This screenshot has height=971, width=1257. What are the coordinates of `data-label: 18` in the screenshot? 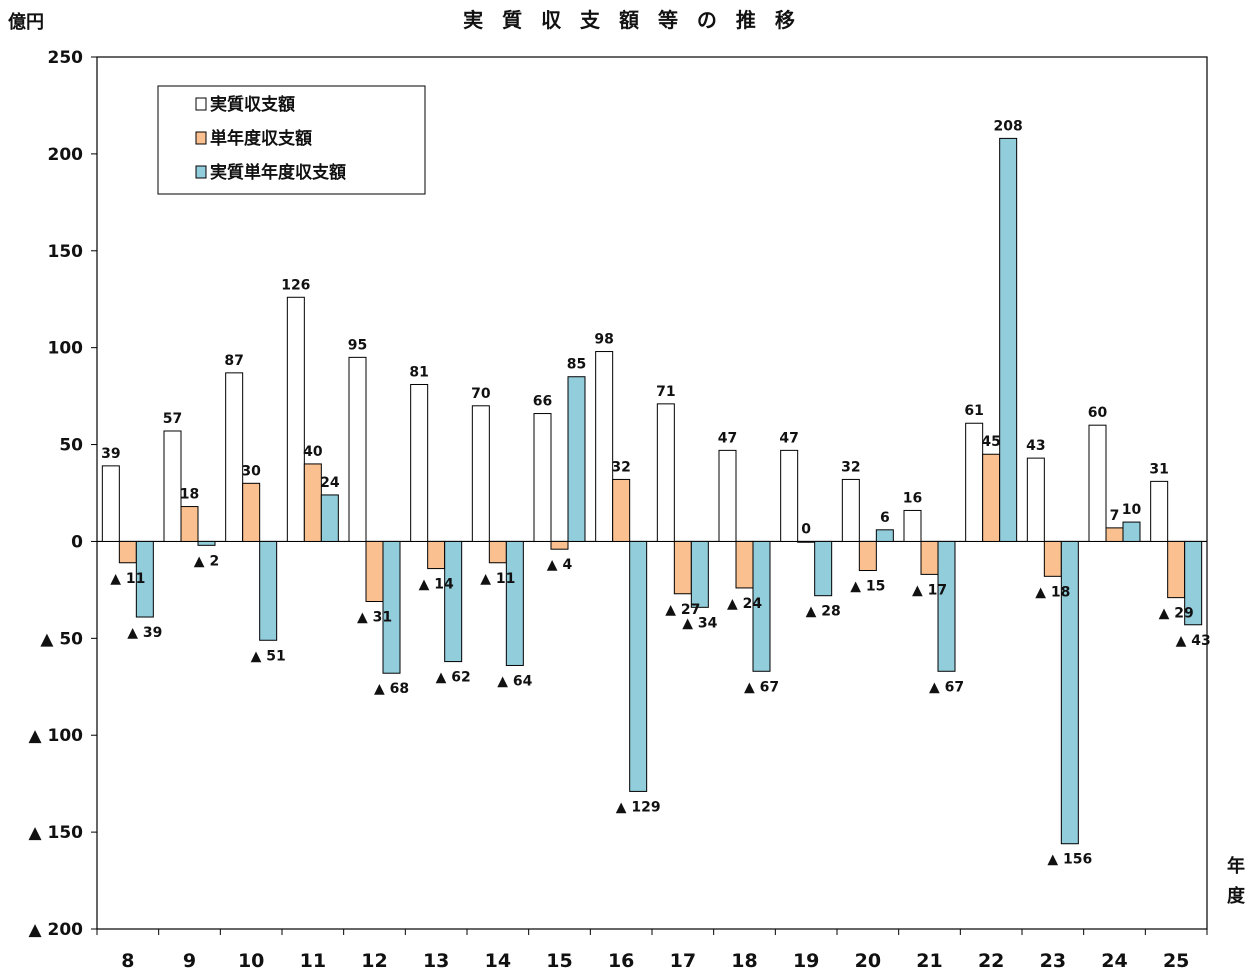 It's located at (189, 495).